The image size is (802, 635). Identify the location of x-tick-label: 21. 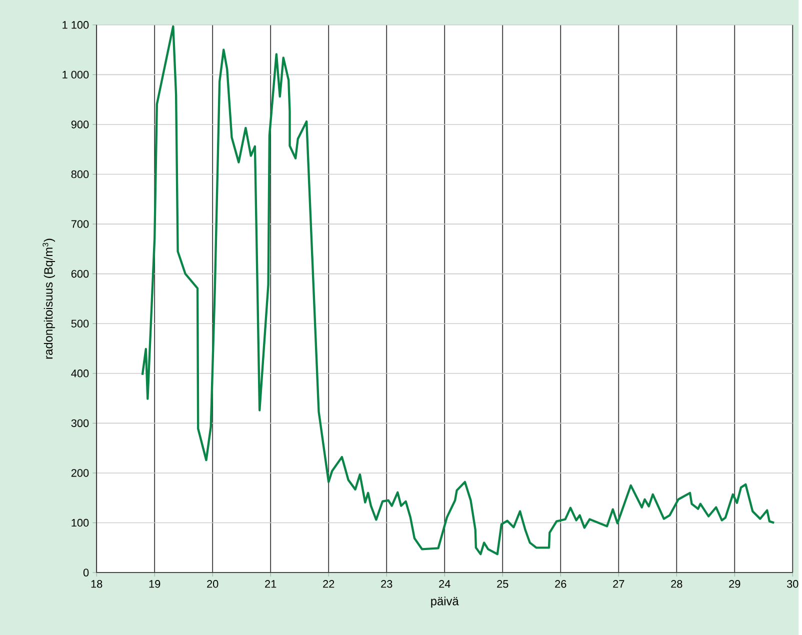
(270, 584).